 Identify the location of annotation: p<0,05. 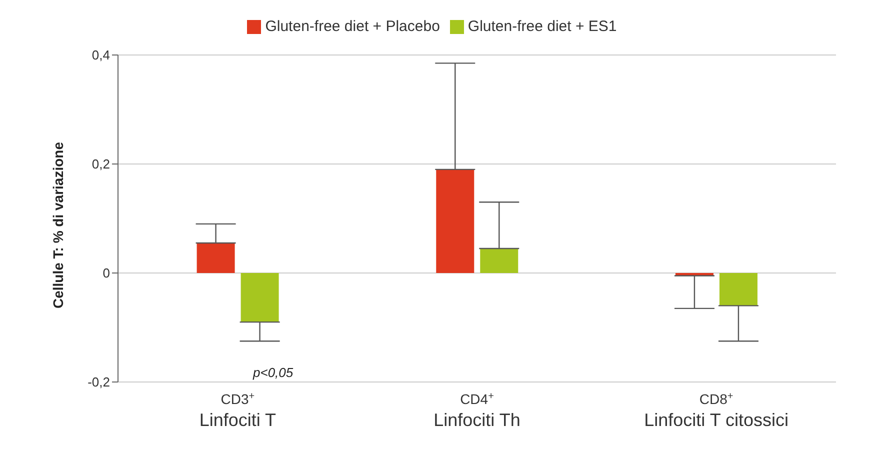
(273, 372).